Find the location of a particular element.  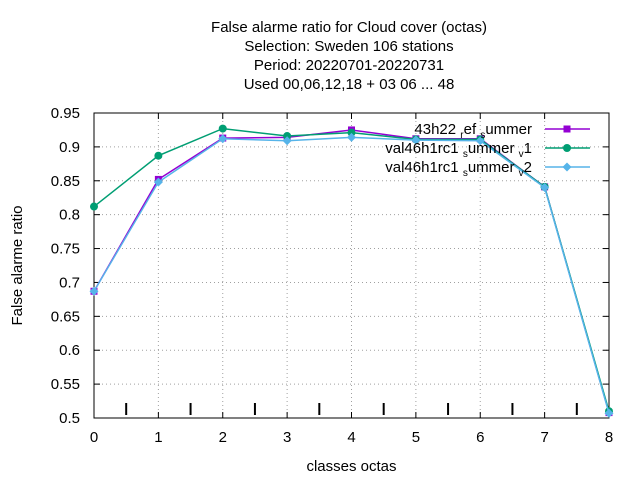

x-axis-label: classes octas is located at coordinates (351, 466).